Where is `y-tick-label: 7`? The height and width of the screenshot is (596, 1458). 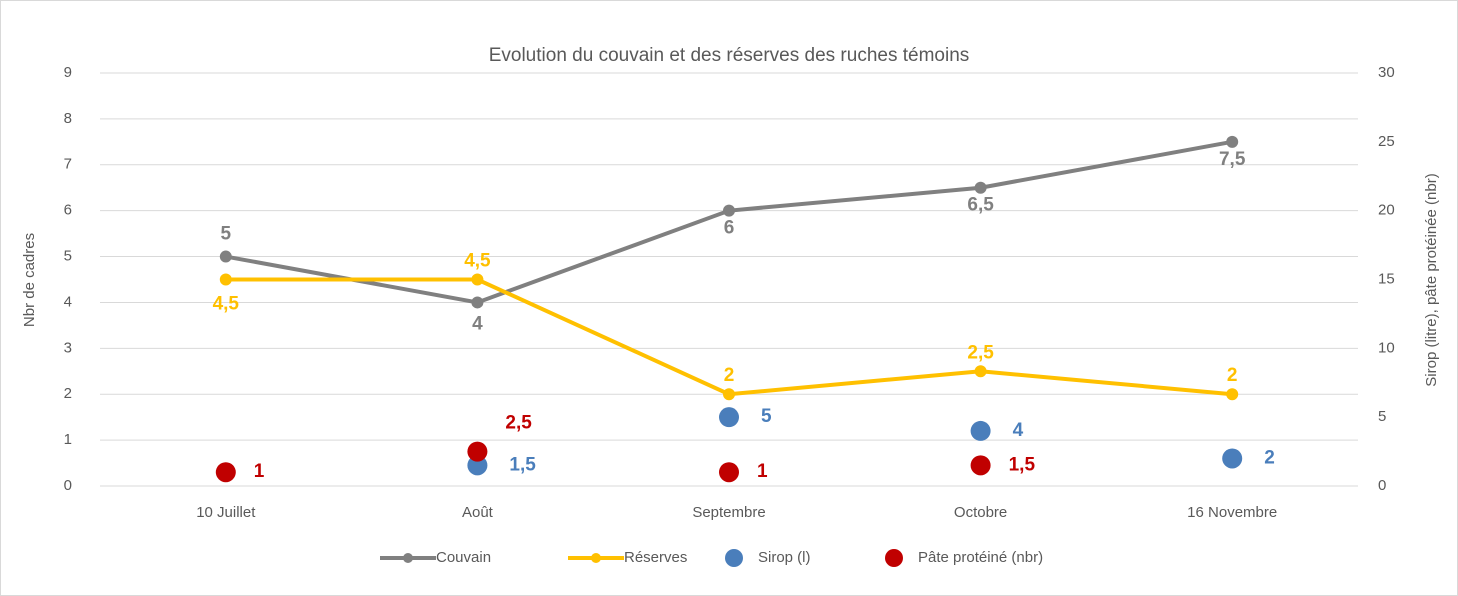
y-tick-label: 7 is located at coordinates (68, 164).